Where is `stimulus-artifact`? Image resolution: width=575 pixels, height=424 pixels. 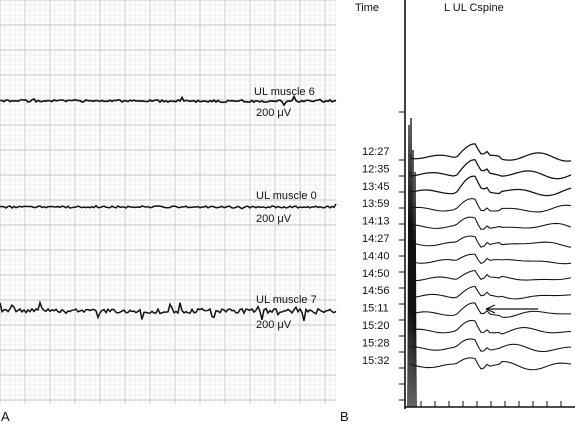
stimulus-artifact is located at coordinates (412, 262).